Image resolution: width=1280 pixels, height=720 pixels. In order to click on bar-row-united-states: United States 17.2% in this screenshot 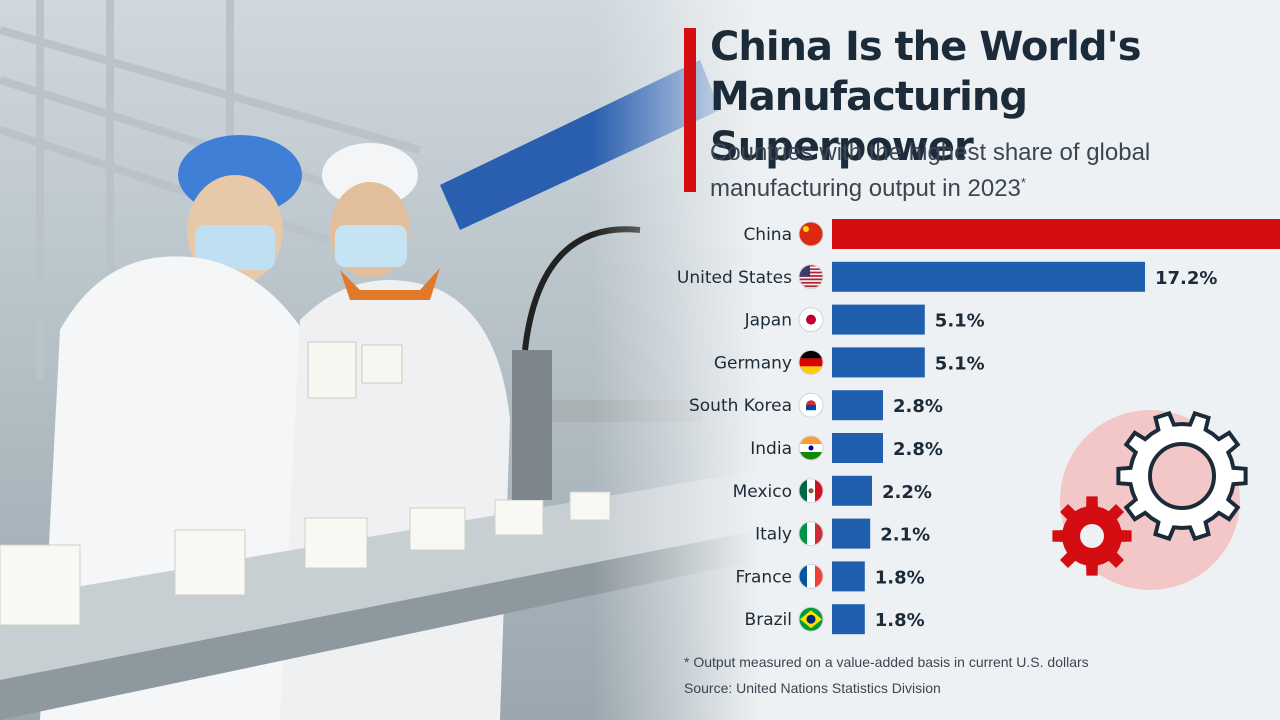, I will do `click(947, 276)`.